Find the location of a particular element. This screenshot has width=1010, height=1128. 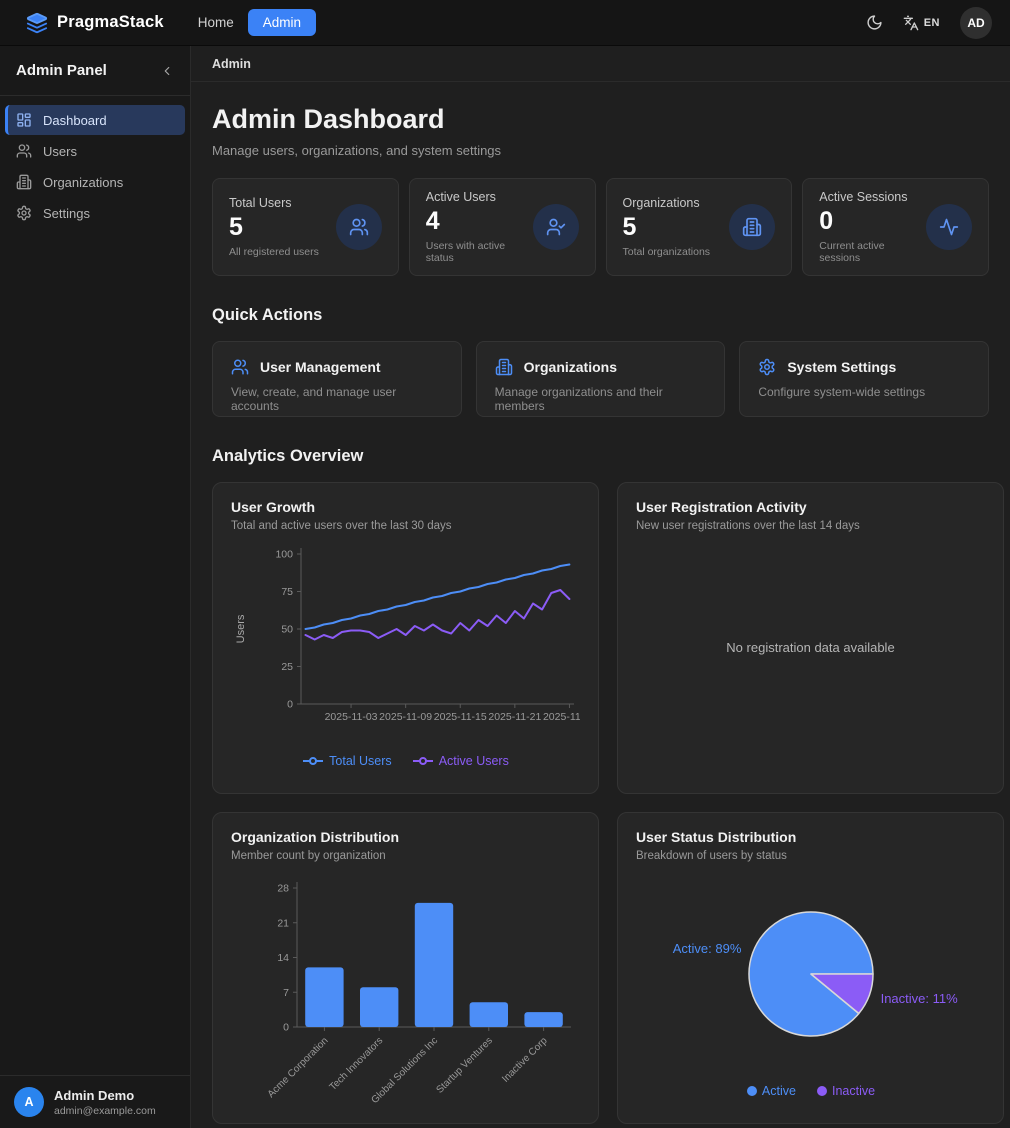

svg-text: Inactive: 11% is located at coordinates (920, 998).